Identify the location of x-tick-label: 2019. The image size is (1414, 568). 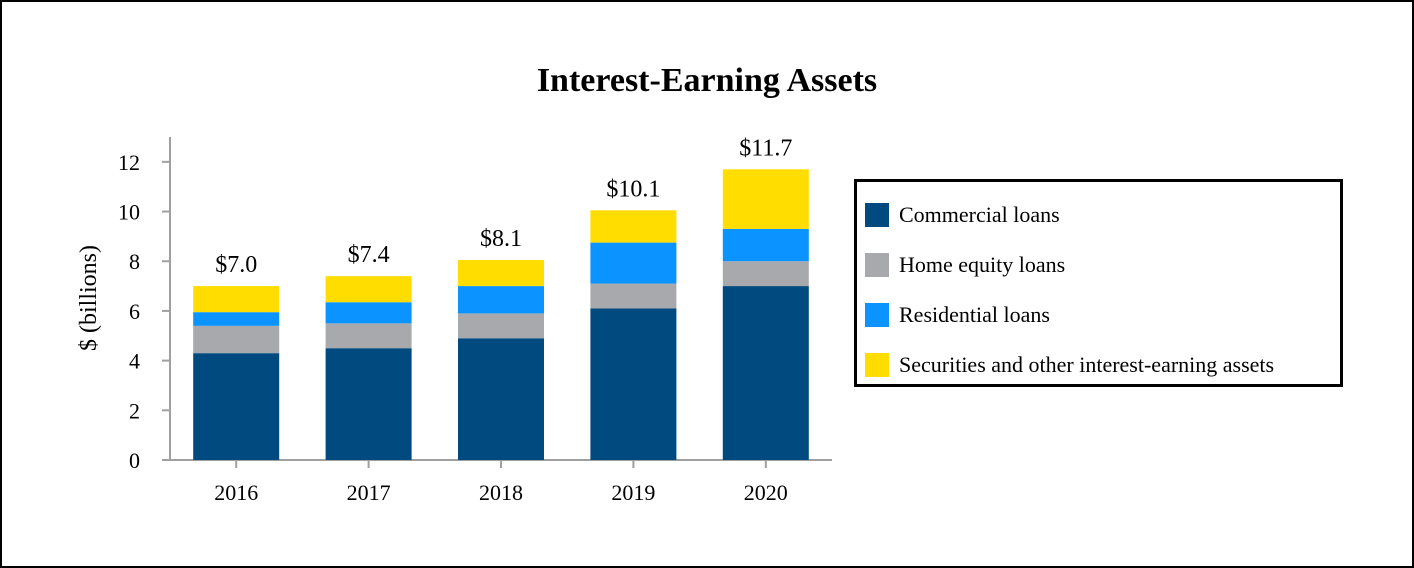
(633, 492).